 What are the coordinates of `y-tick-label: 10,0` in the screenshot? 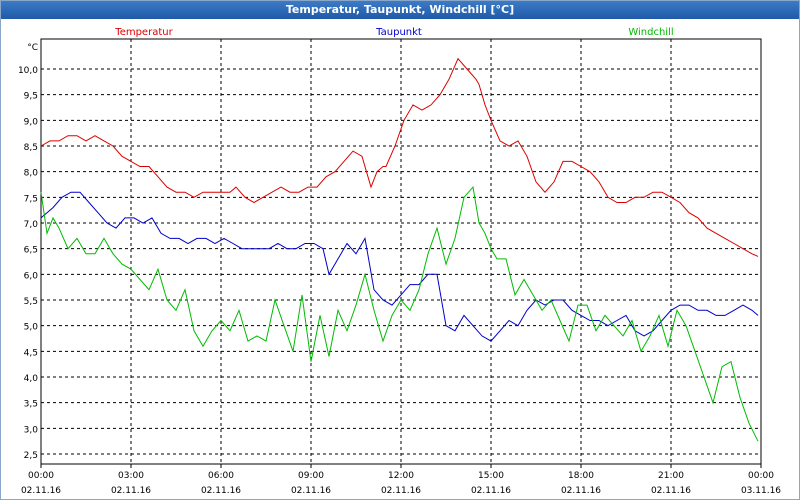 It's located at (28, 71).